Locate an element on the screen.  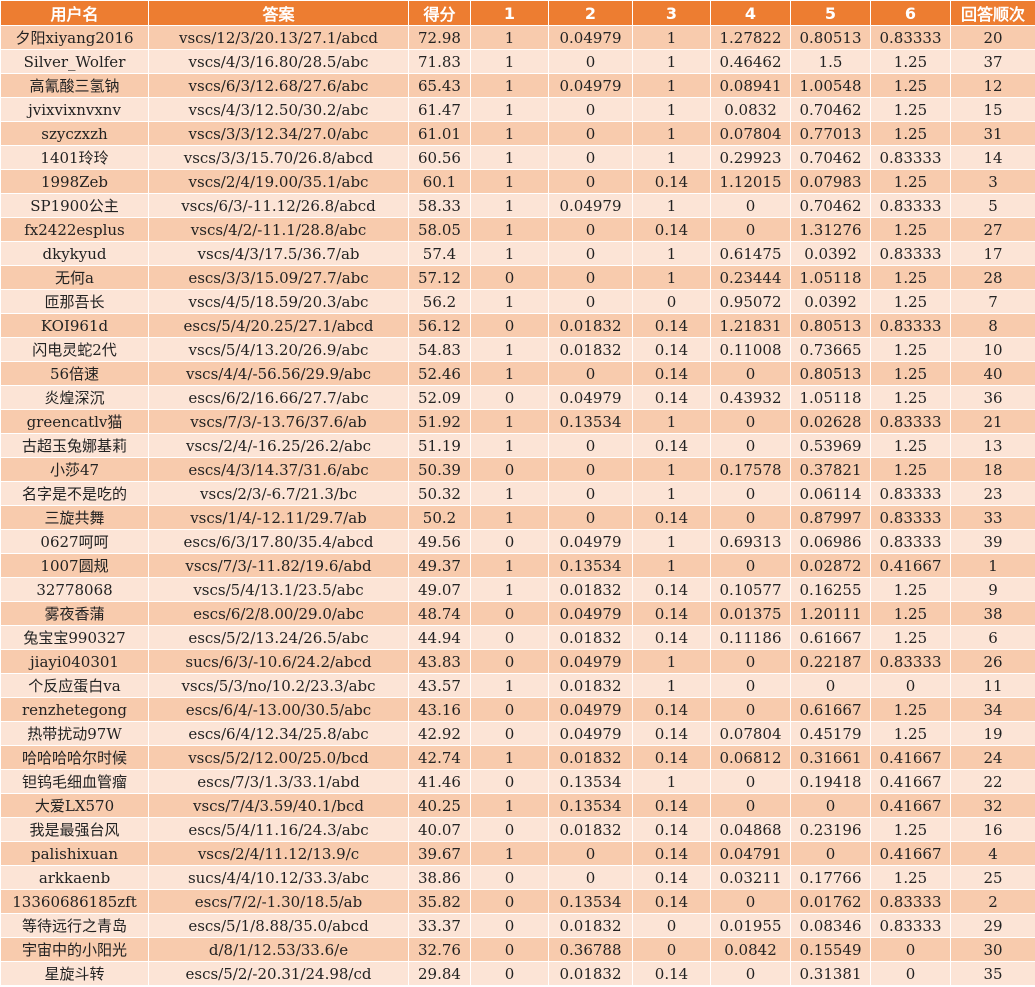
cell-answer-order: 36 is located at coordinates (992, 397).